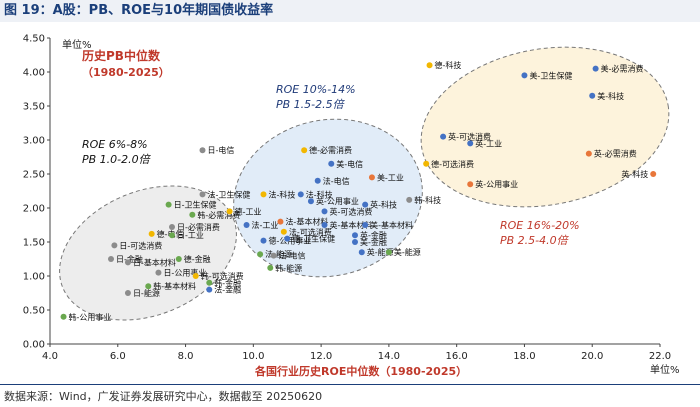  What do you see at coordinates (391, 225) in the screenshot?
I see `point-label: 美-基本材料` at bounding box center [391, 225].